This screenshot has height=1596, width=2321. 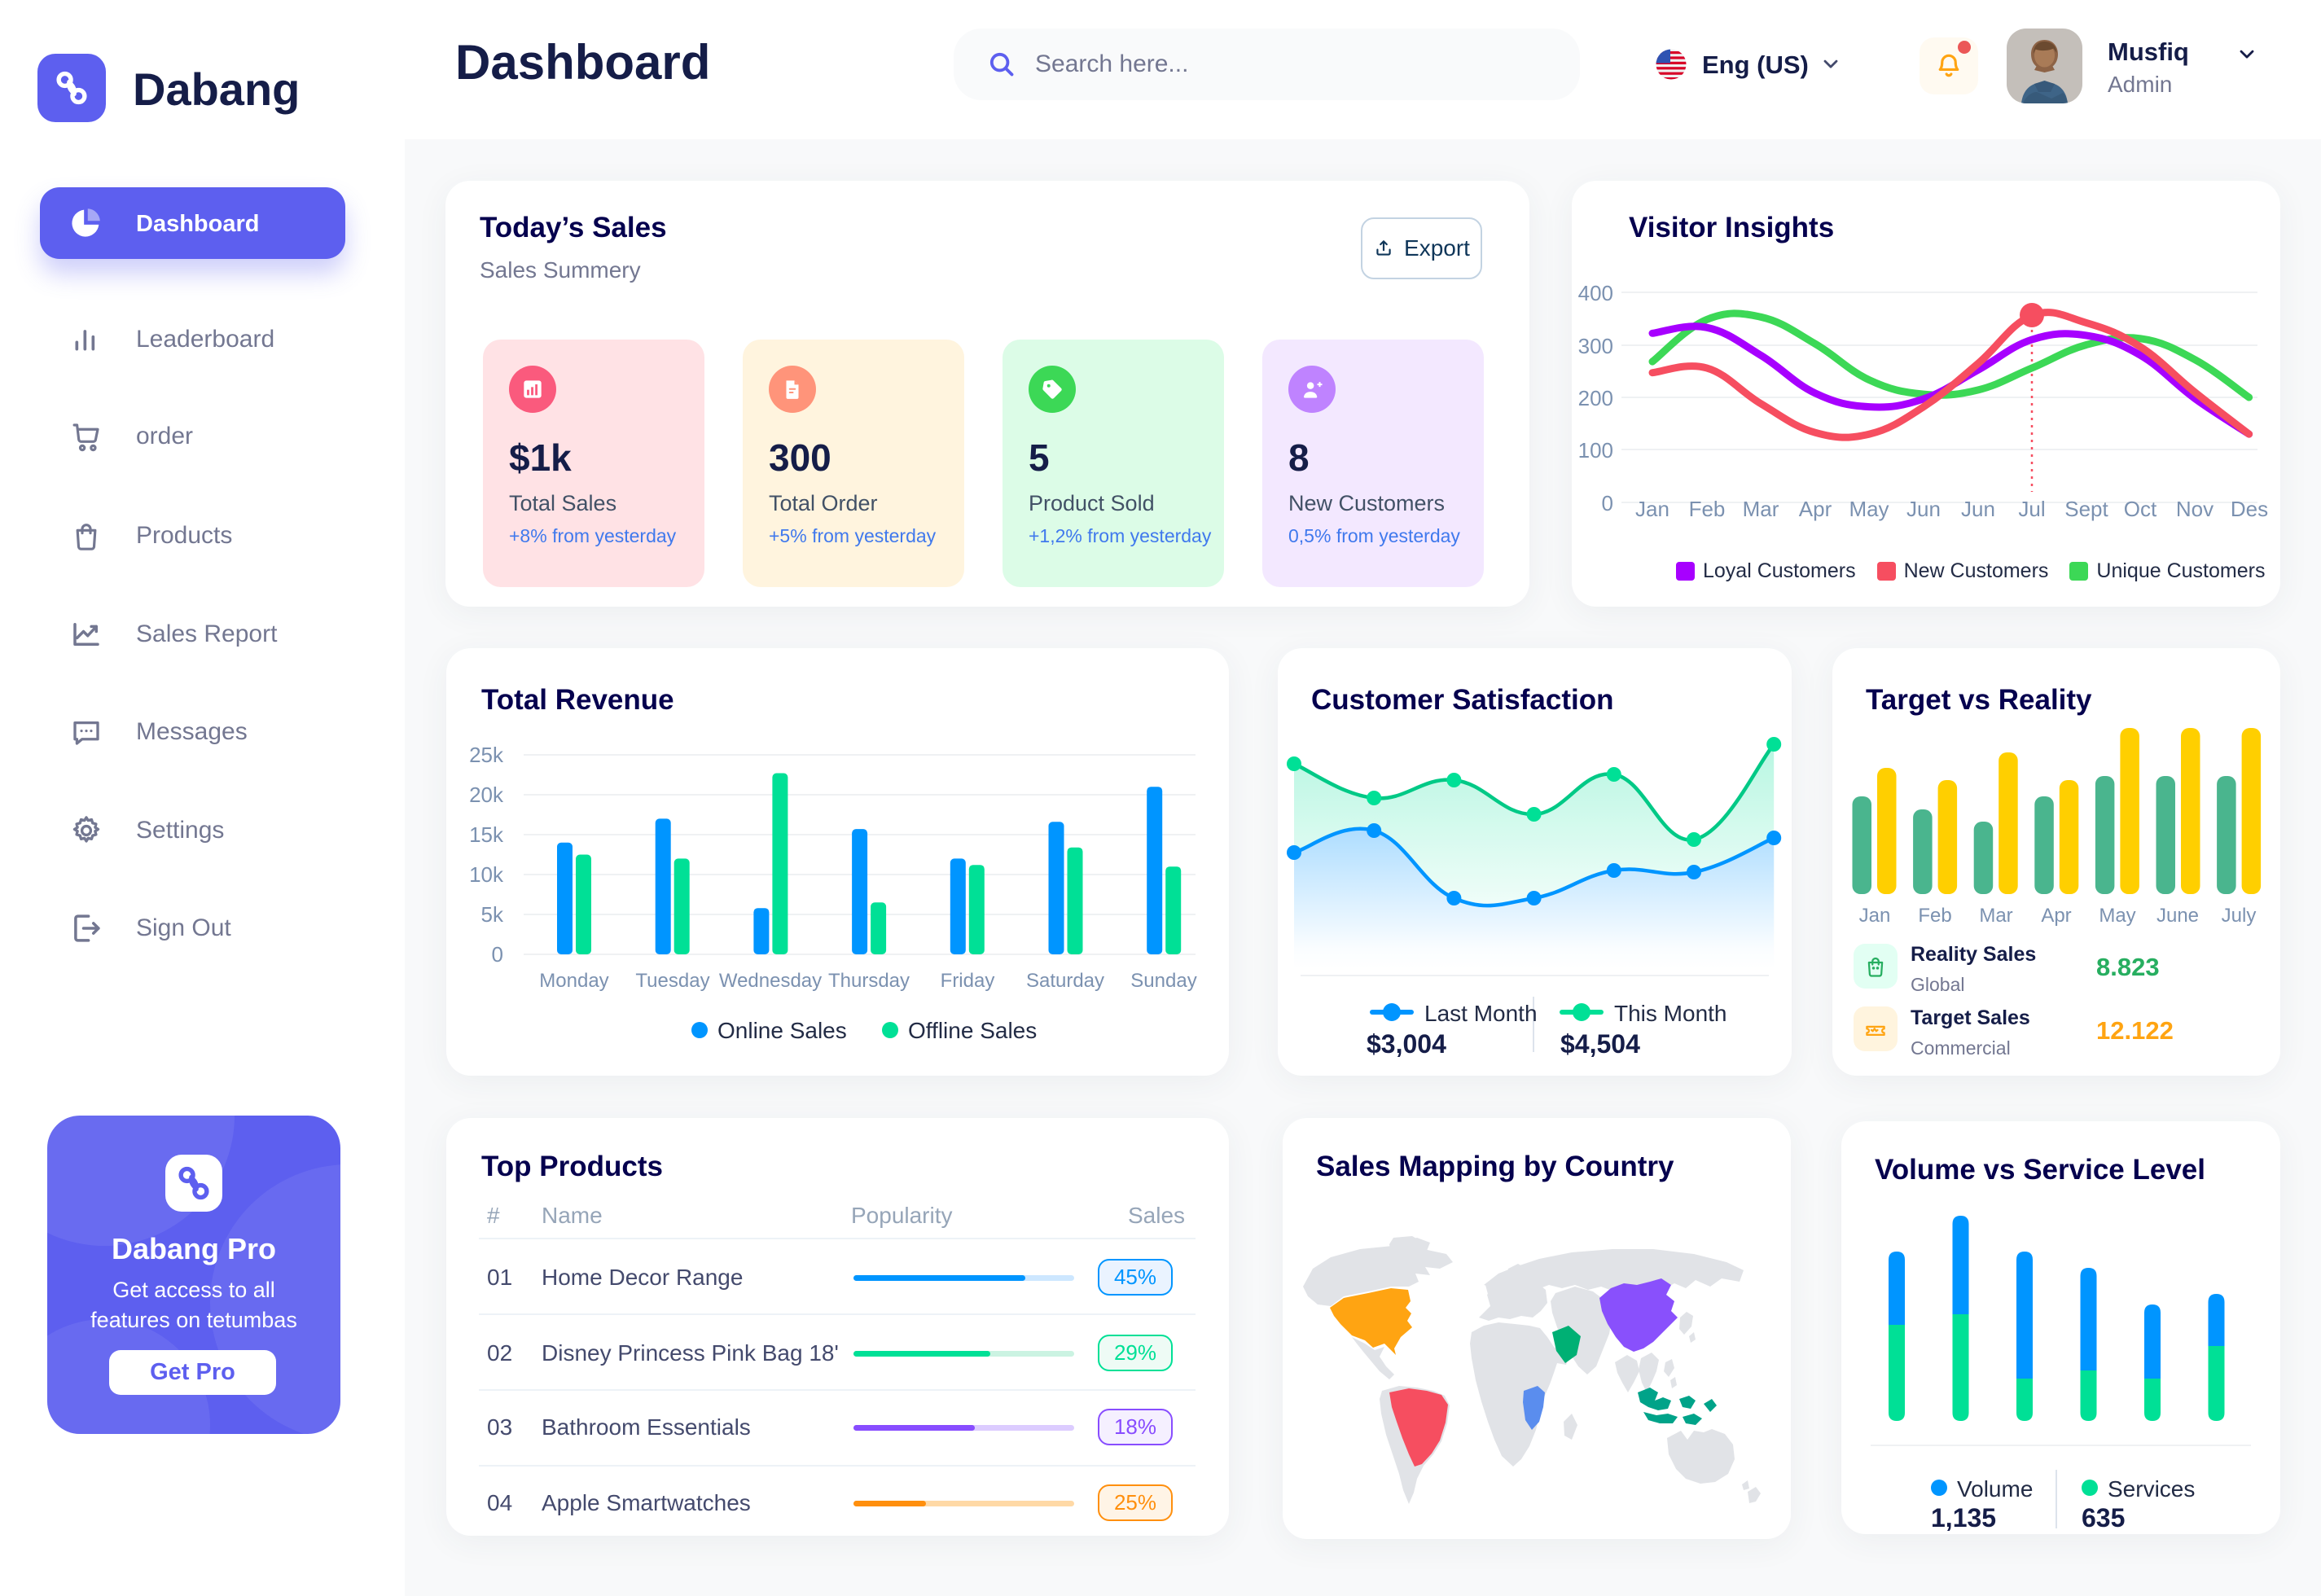 What do you see at coordinates (1065, 981) in the screenshot?
I see `svg-text: Saturday` at bounding box center [1065, 981].